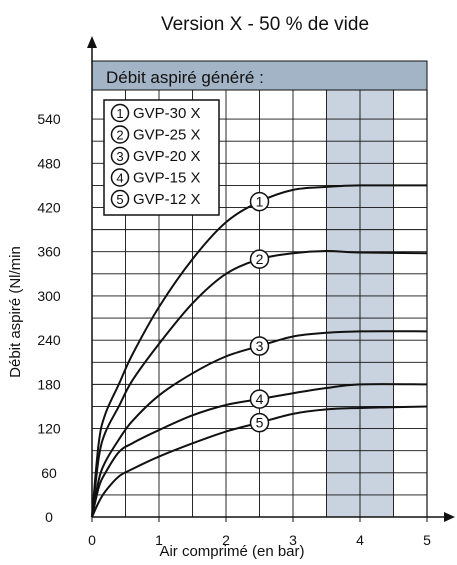 This screenshot has width=457, height=565. Describe the element at coordinates (231, 551) in the screenshot. I see `x-axis-label: Air comprimé (en bar)` at that location.